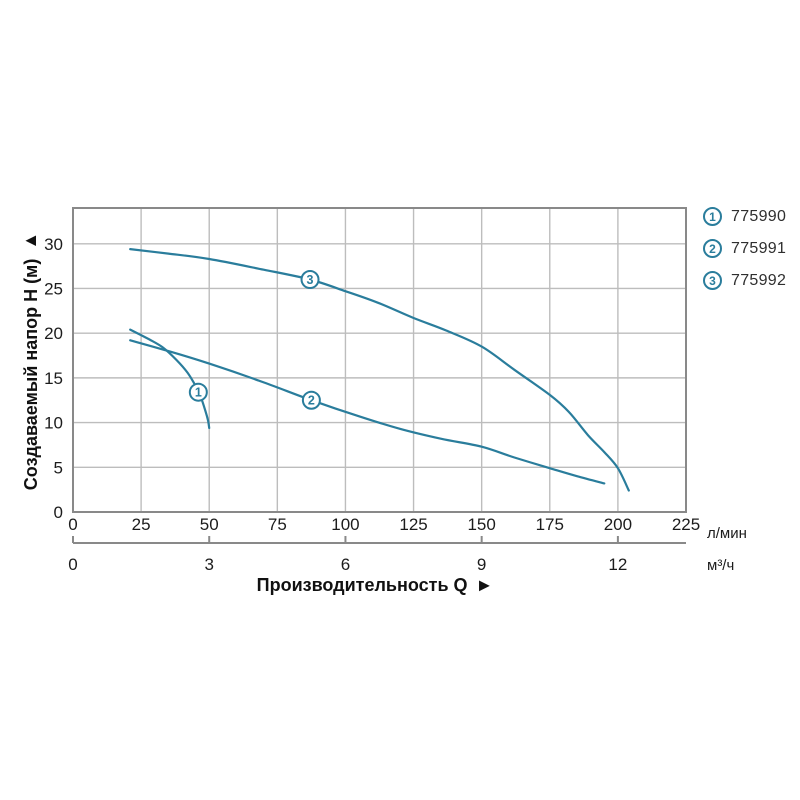  I want to click on legend-item-775990: 1 775990, so click(744, 216).